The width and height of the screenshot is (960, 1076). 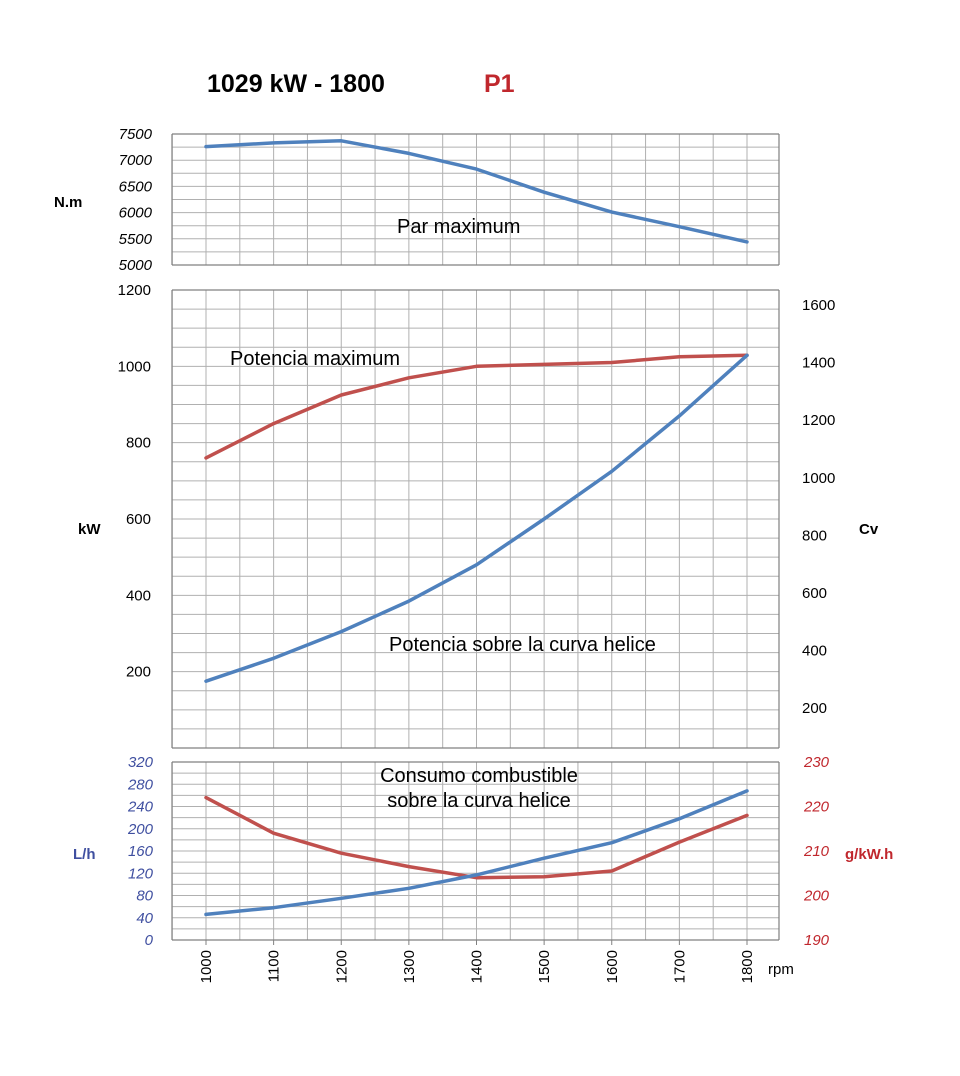 What do you see at coordinates (544, 966) in the screenshot?
I see `x-tick-label: 1500` at bounding box center [544, 966].